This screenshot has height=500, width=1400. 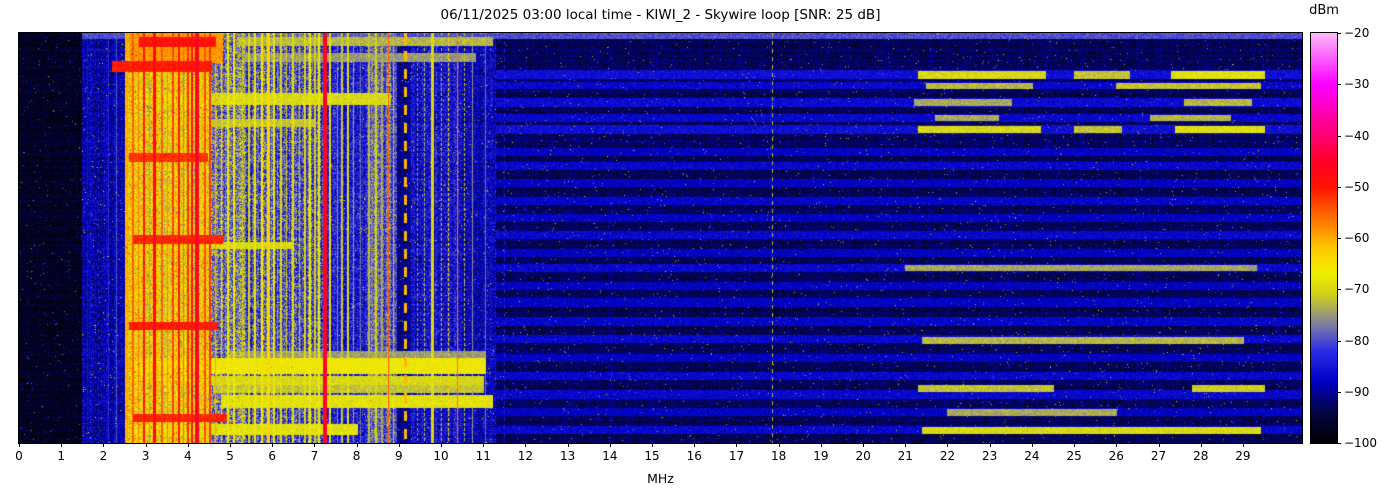 I want to click on colorbar-tick-label: −70, so click(x=1357, y=289).